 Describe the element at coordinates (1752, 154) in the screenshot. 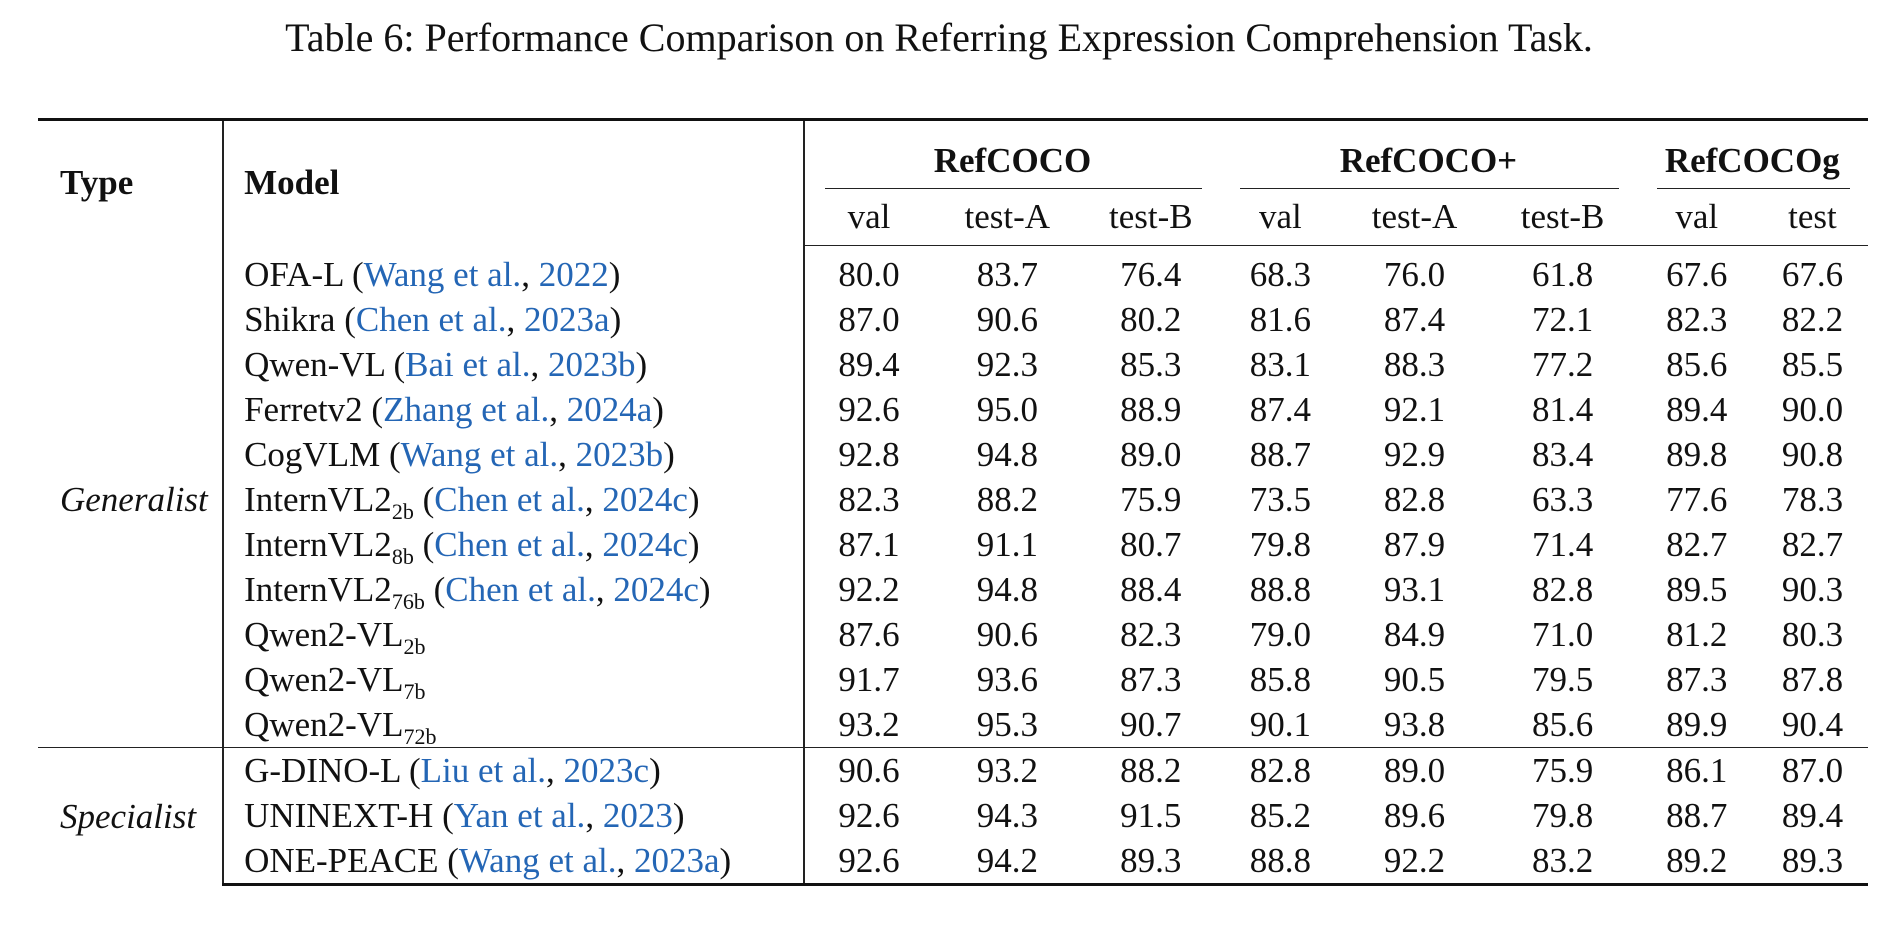

I see `group-header-refcocog: RefCOCOg` at that location.